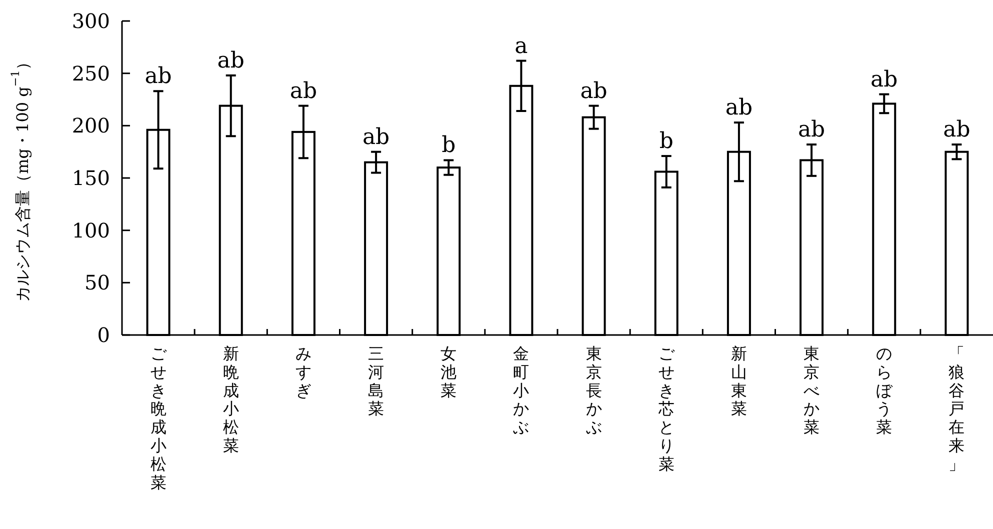 Image resolution: width=993 pixels, height=529 pixels. I want to click on x-tick-label: 「狼谷戸在来」, so click(956, 409).